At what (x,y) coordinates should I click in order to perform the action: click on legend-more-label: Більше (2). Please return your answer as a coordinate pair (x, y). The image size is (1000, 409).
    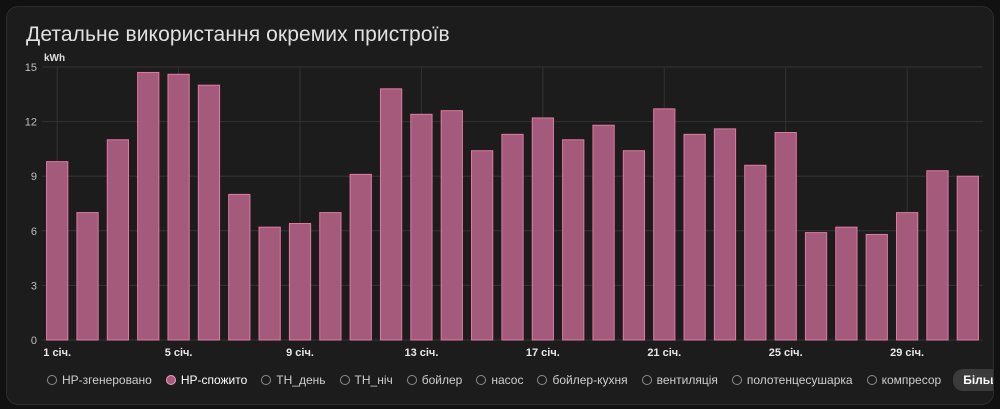
    Looking at the image, I should click on (978, 380).